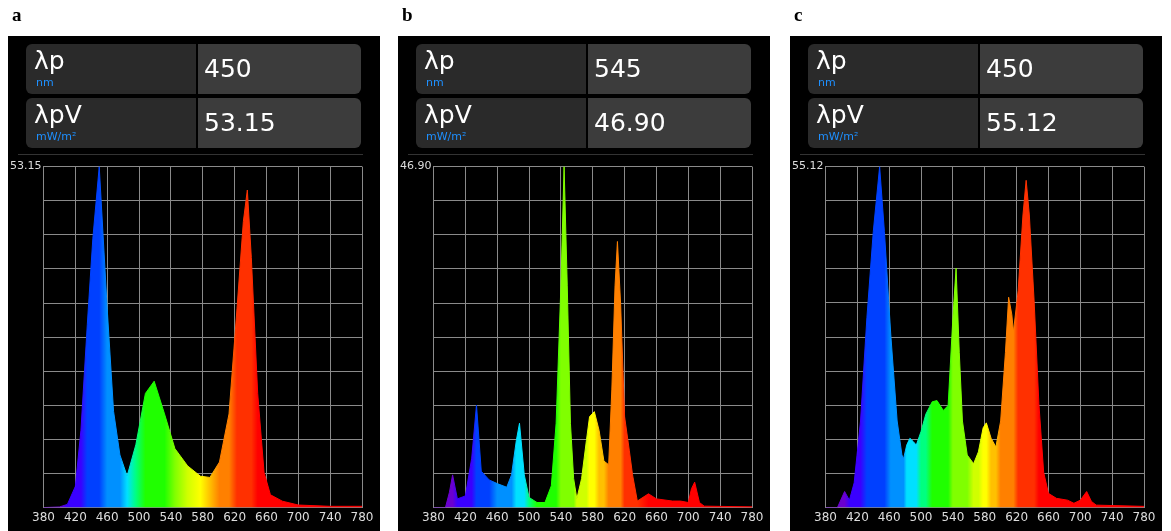 The width and height of the screenshot is (1171, 531). What do you see at coordinates (17, 15) in the screenshot?
I see `chart-title: a` at bounding box center [17, 15].